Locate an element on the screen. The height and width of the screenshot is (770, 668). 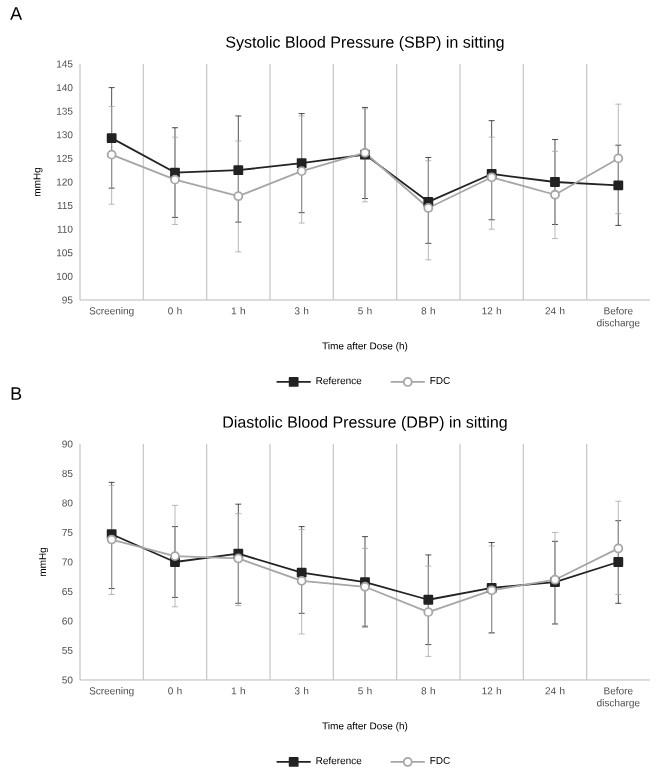
chart-title: Systolic Blood Pressure (SBP) in sitting is located at coordinates (365, 43).